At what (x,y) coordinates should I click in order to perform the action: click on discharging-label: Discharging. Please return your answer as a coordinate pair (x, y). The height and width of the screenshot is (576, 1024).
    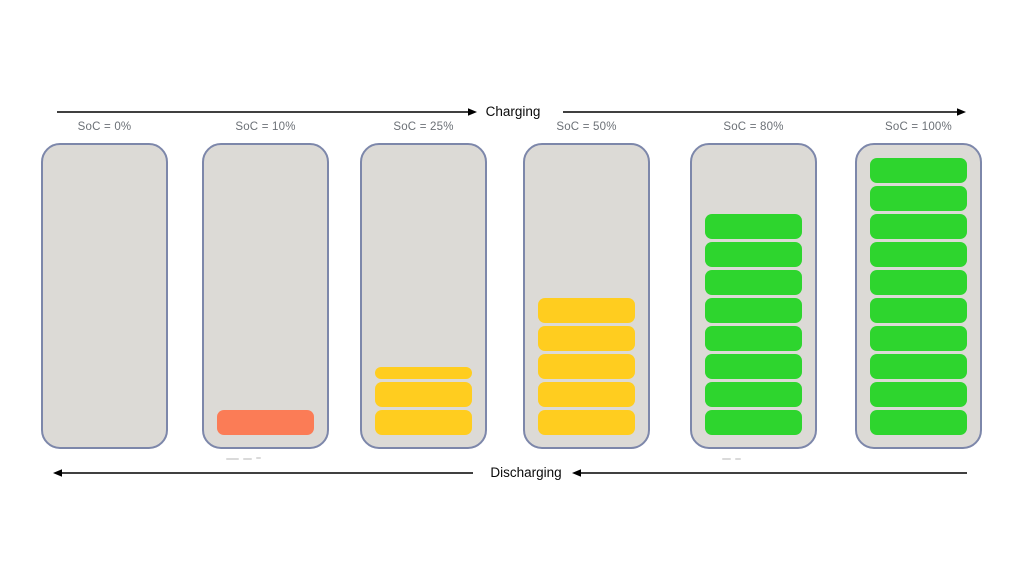
    Looking at the image, I should click on (526, 472).